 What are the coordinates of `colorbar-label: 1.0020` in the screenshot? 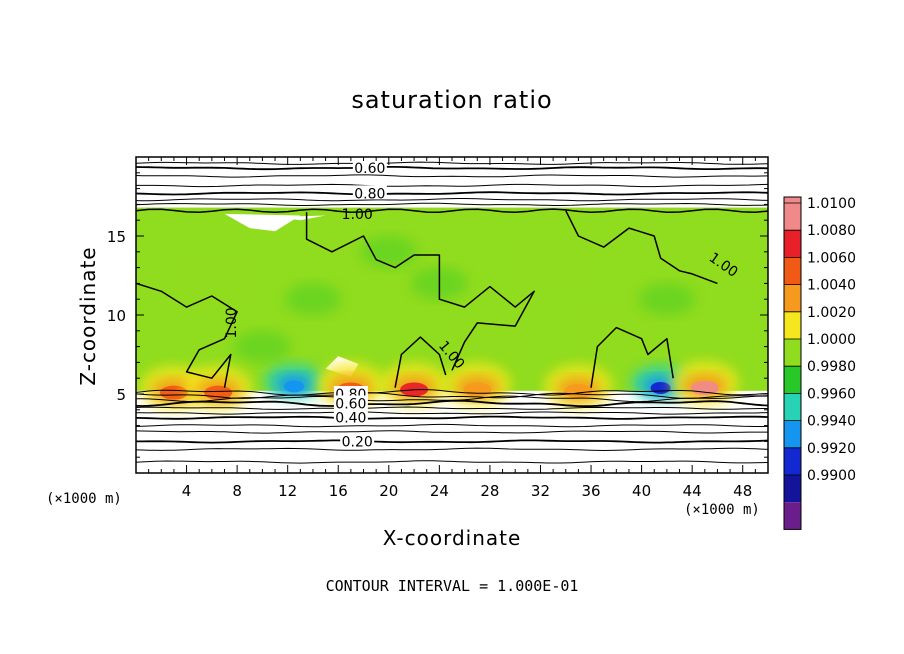 It's located at (831, 313).